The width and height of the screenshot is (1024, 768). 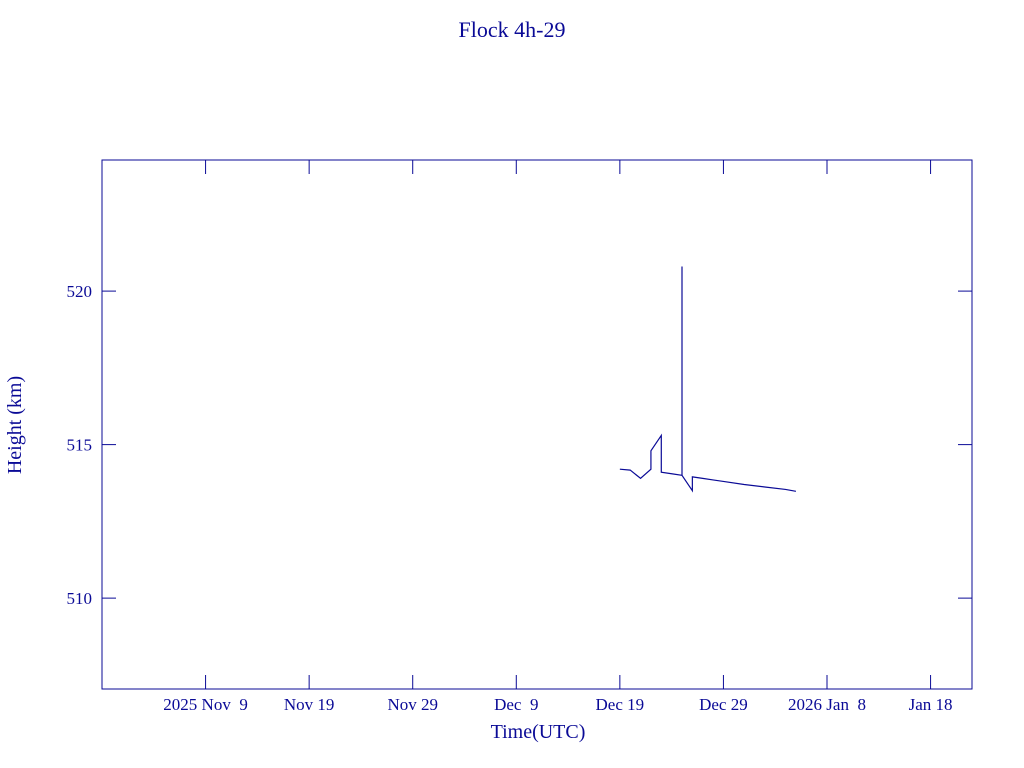 What do you see at coordinates (80, 598) in the screenshot?
I see `y-tick-label: 510` at bounding box center [80, 598].